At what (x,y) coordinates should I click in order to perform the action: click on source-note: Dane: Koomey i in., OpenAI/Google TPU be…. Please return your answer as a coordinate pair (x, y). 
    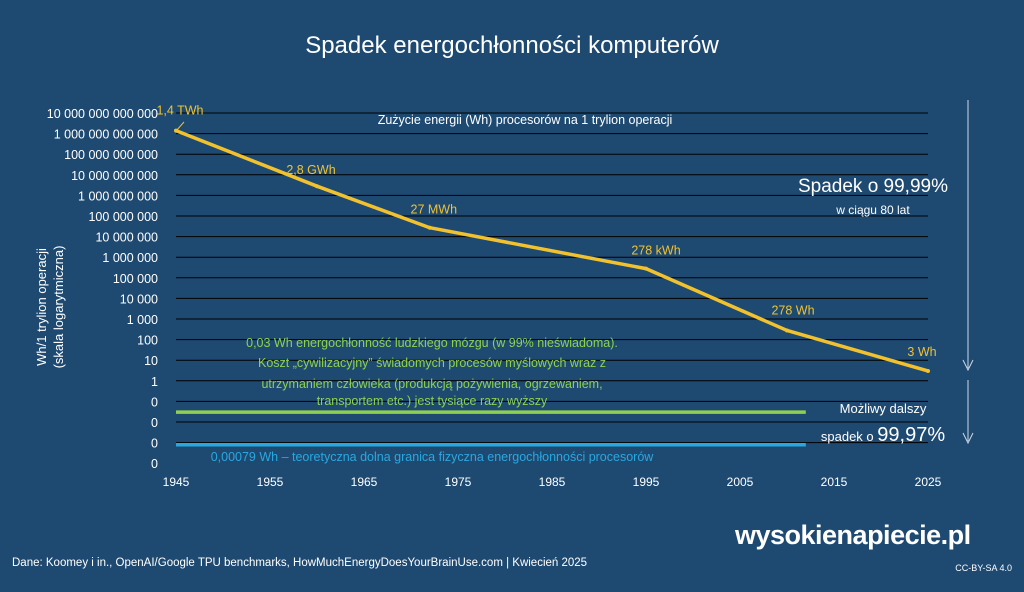
    Looking at the image, I should click on (300, 563).